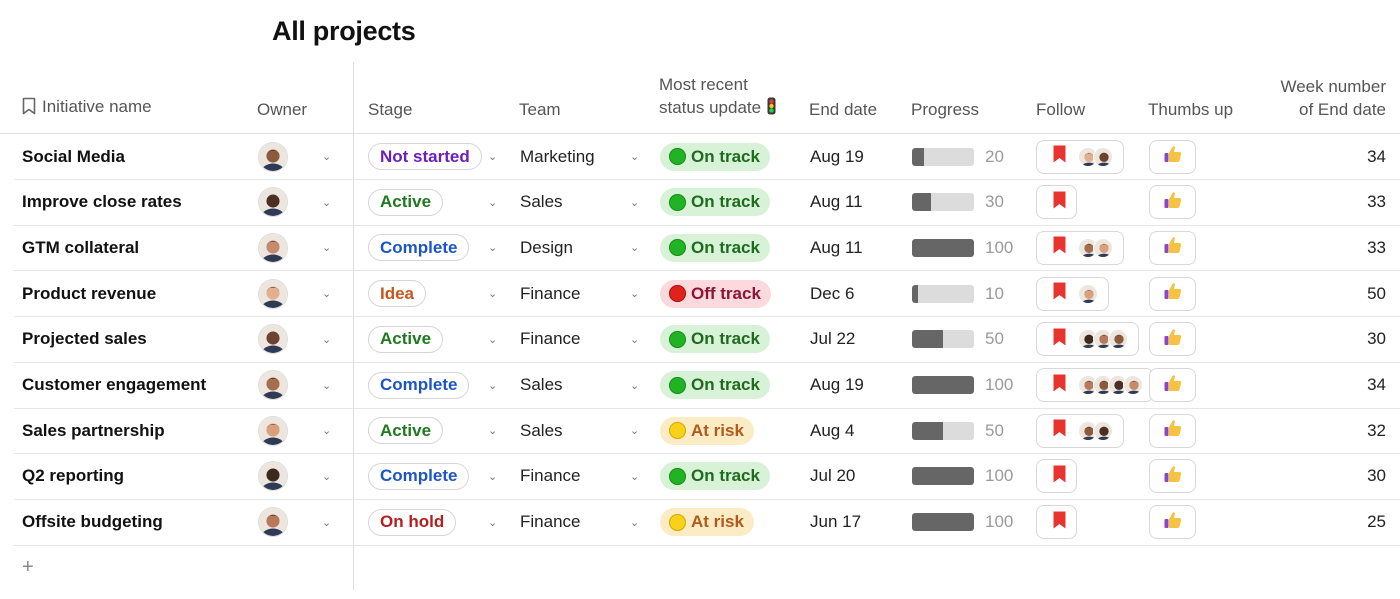 The height and width of the screenshot is (599, 1400). Describe the element at coordinates (843, 109) in the screenshot. I see `column-header-end-date: End date` at that location.